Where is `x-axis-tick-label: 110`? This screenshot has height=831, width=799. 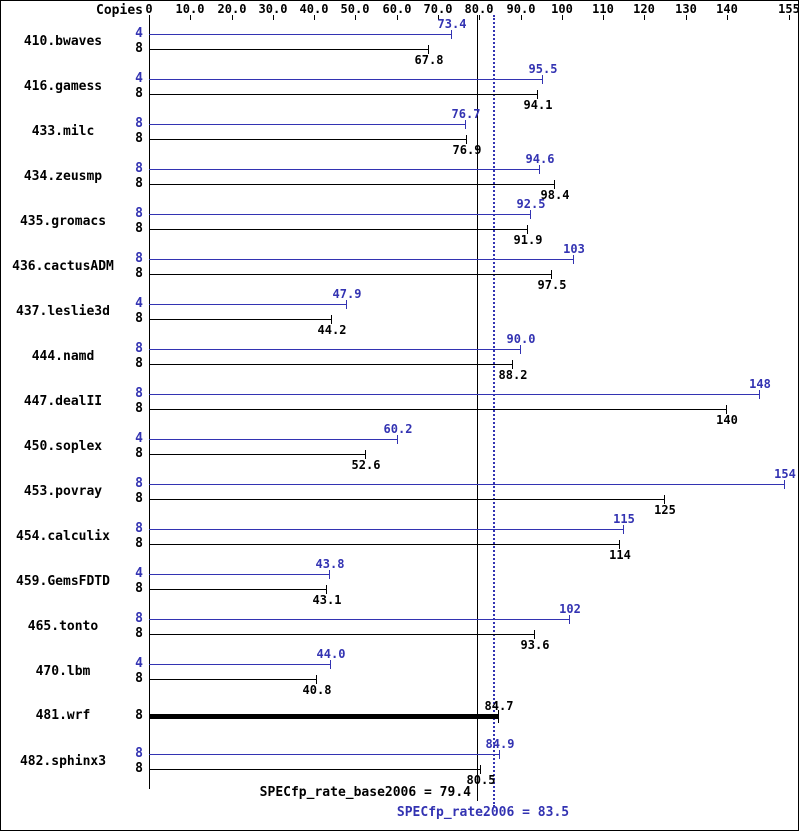
x-axis-tick-label: 110 is located at coordinates (603, 9).